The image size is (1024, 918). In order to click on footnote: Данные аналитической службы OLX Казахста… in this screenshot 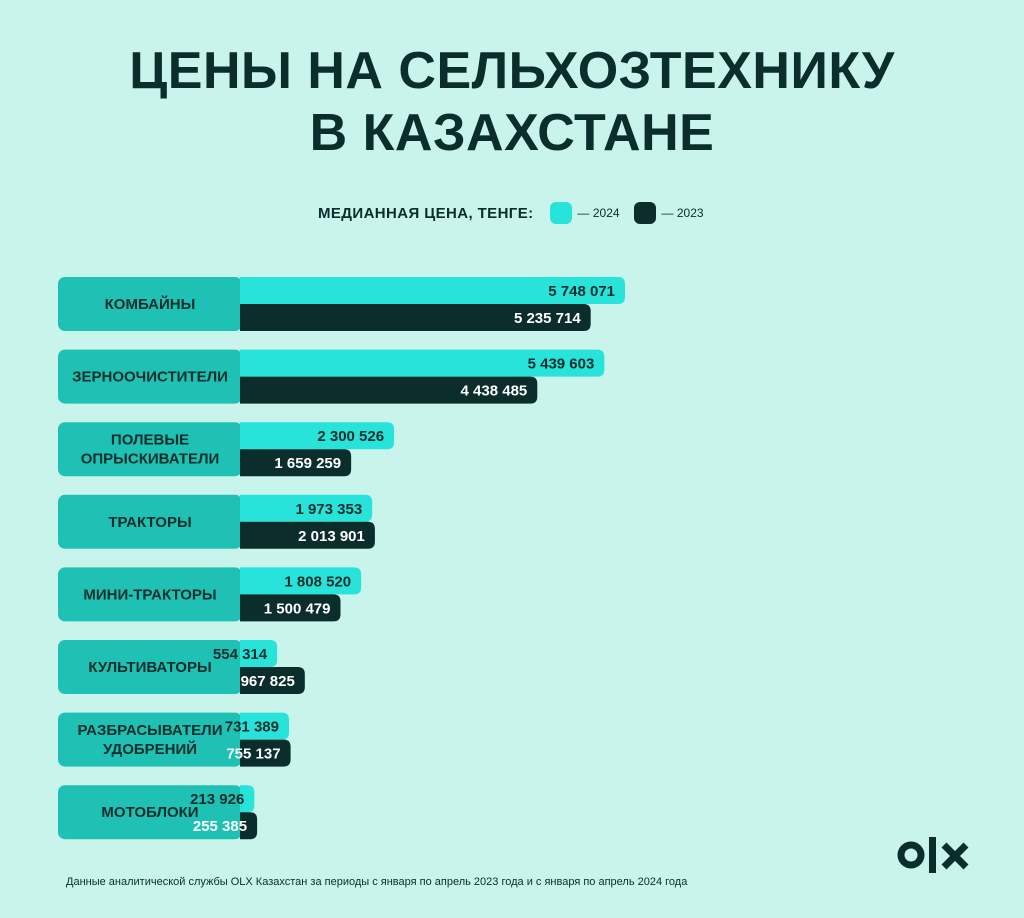, I will do `click(377, 882)`.